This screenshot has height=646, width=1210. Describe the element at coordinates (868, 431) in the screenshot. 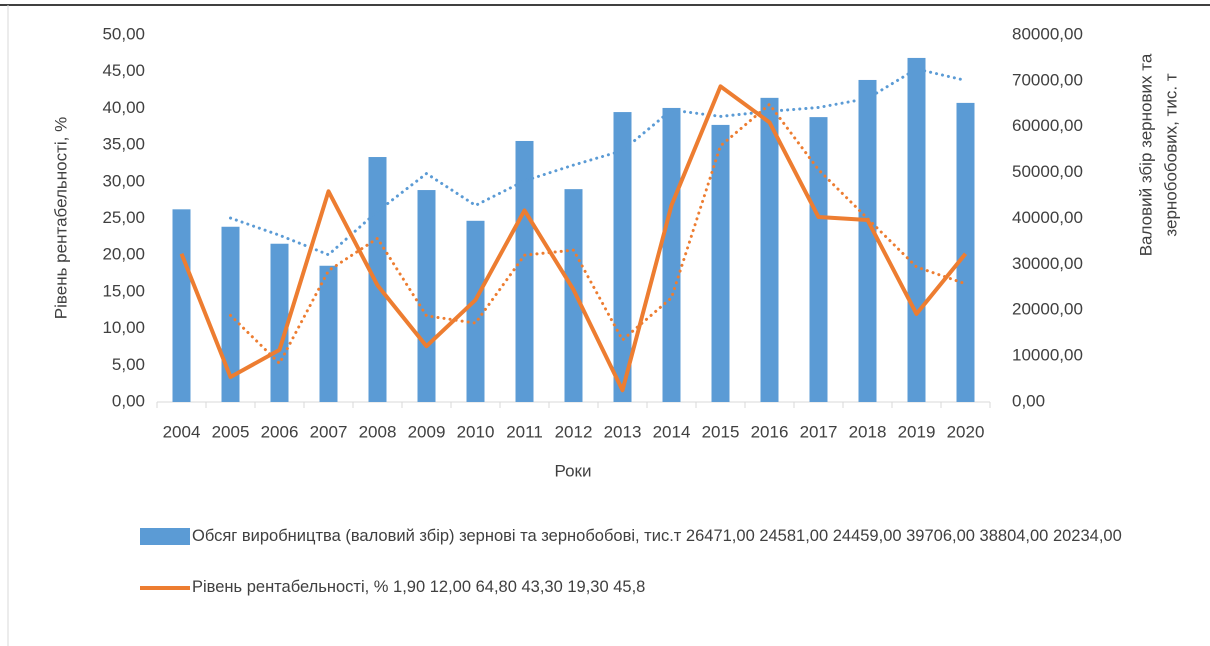

I see `x-tick-label: 2018` at that location.